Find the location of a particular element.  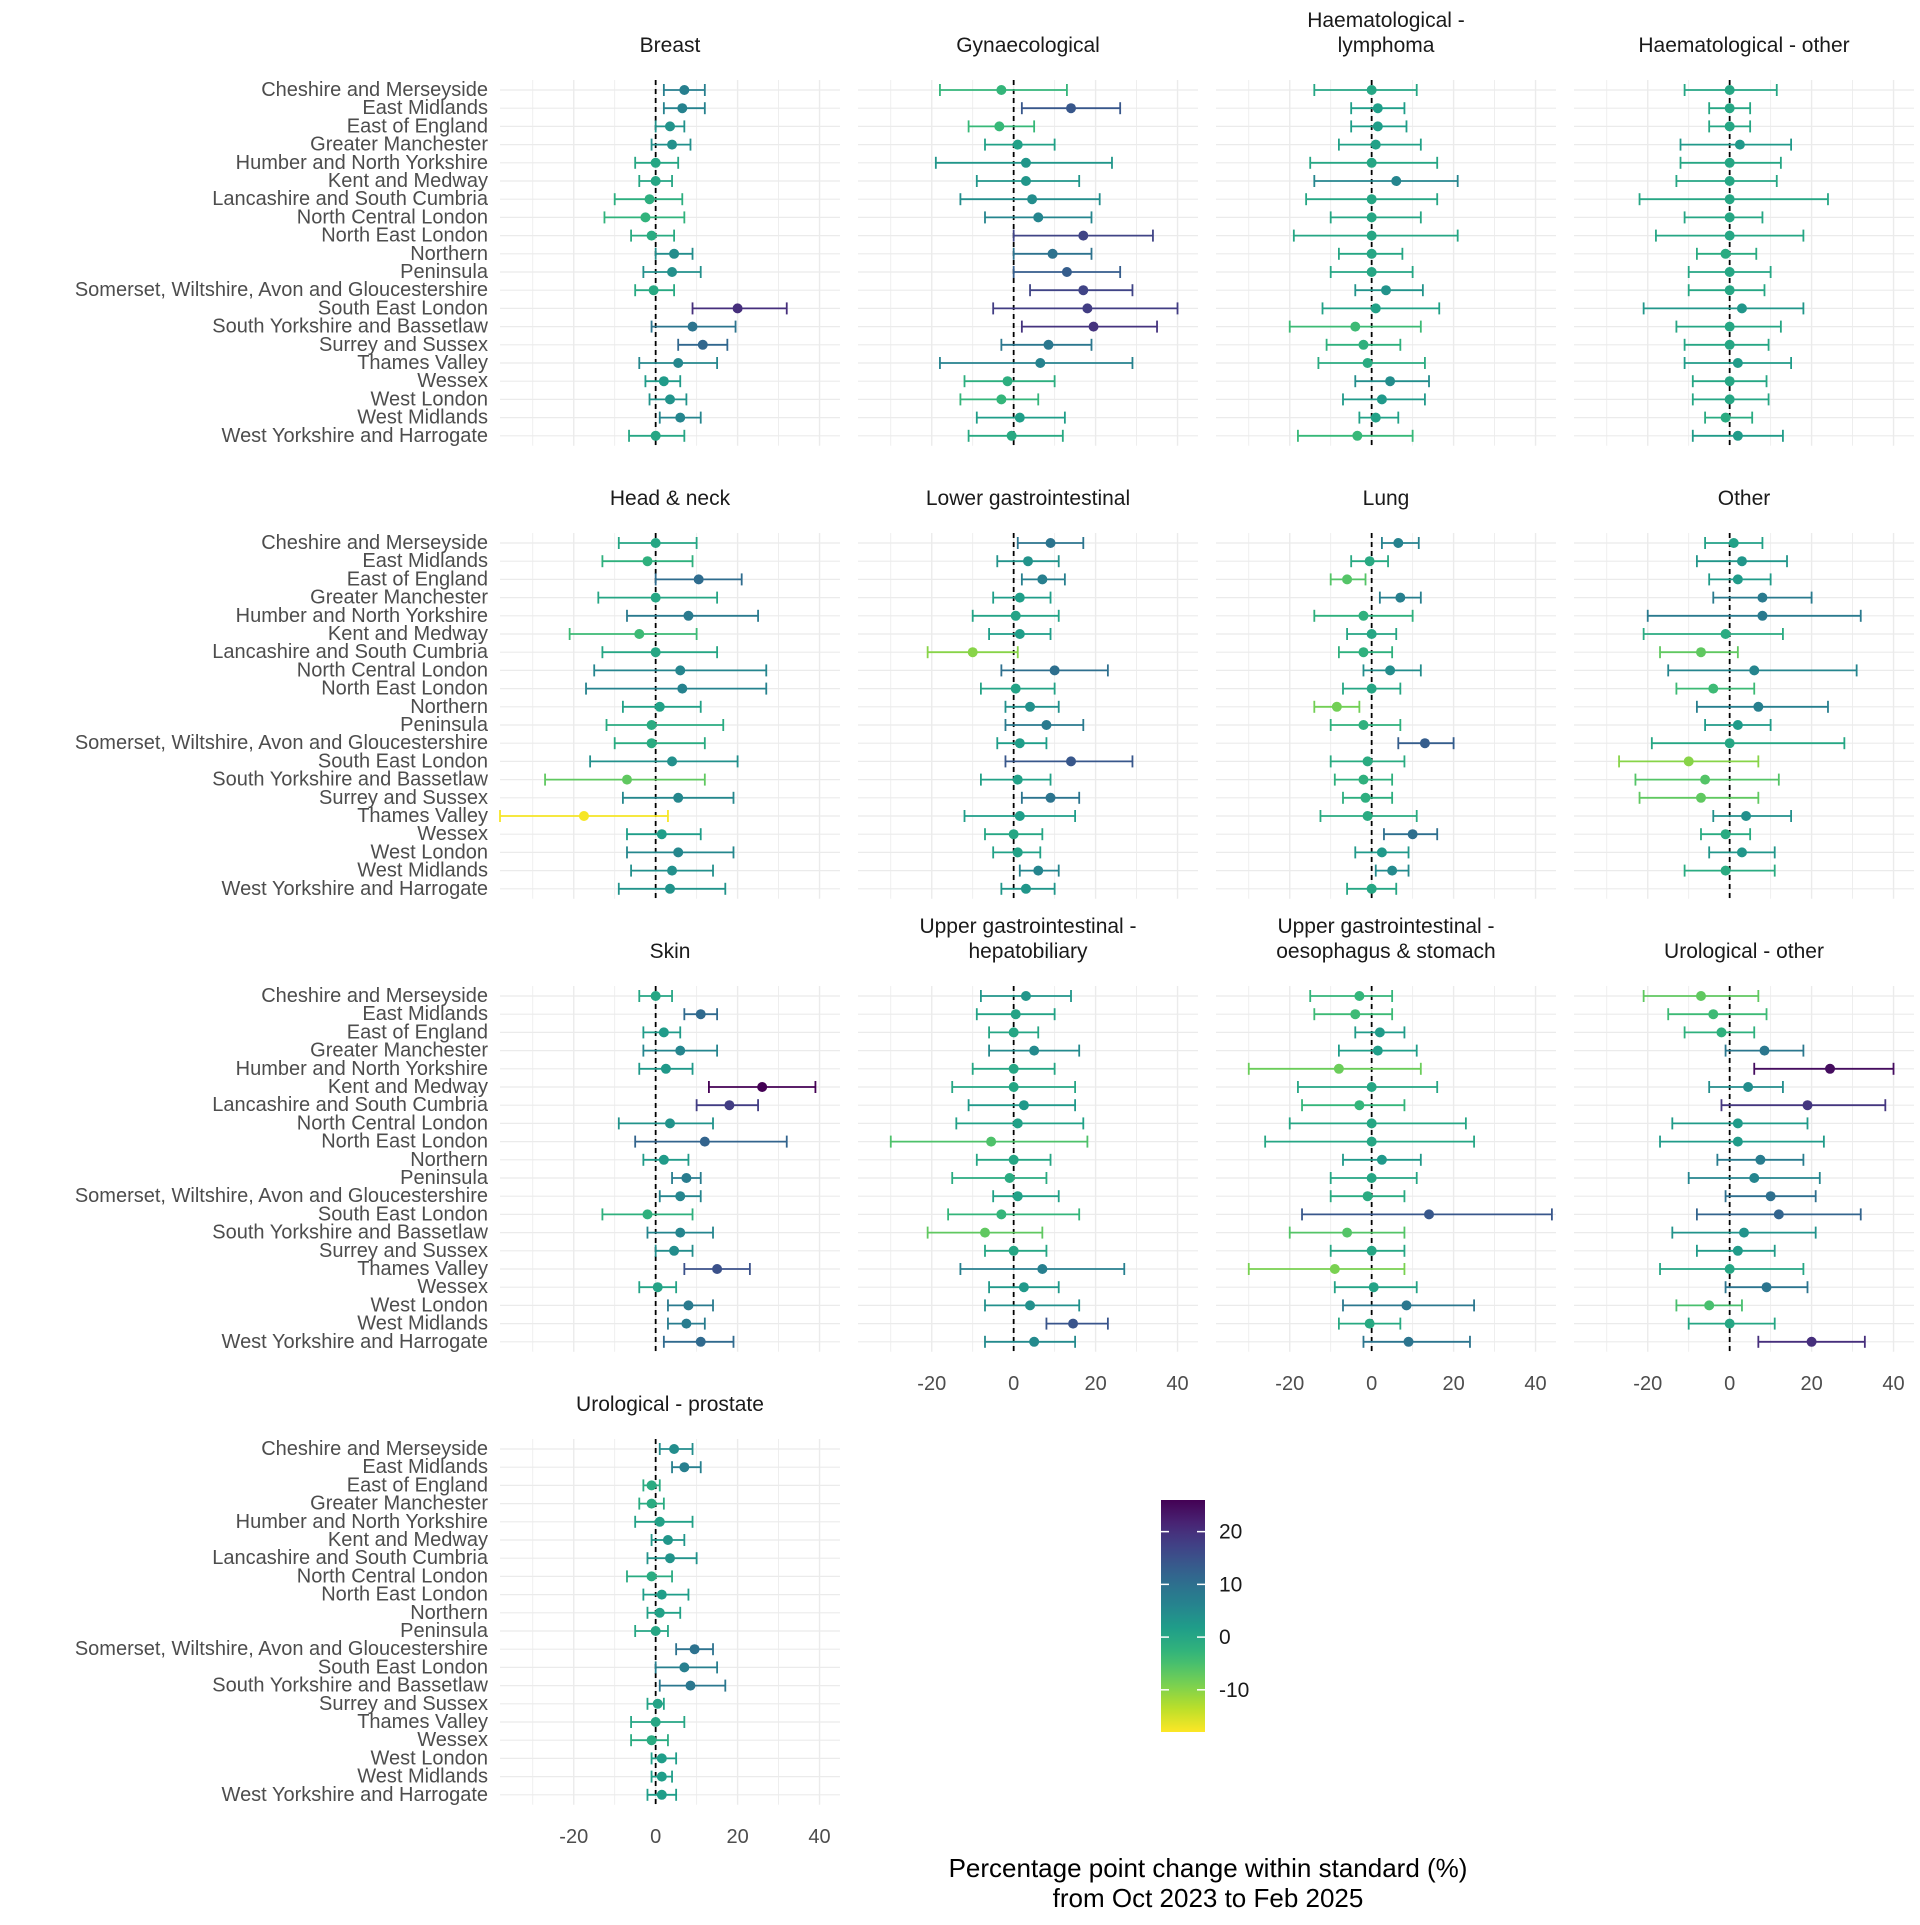

region-label: Kent and Medway is located at coordinates (408, 1087).